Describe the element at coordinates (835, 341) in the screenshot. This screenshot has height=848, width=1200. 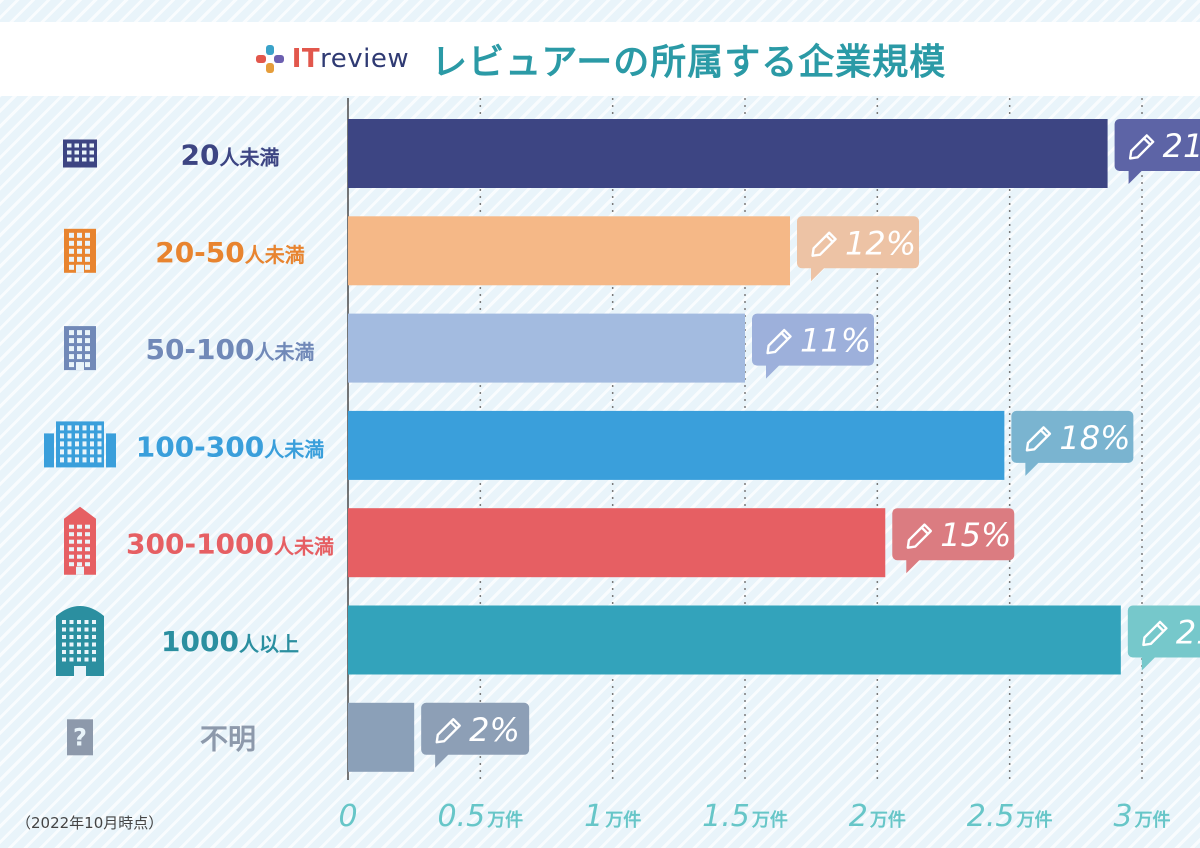
I see `percent-label: 11%` at that location.